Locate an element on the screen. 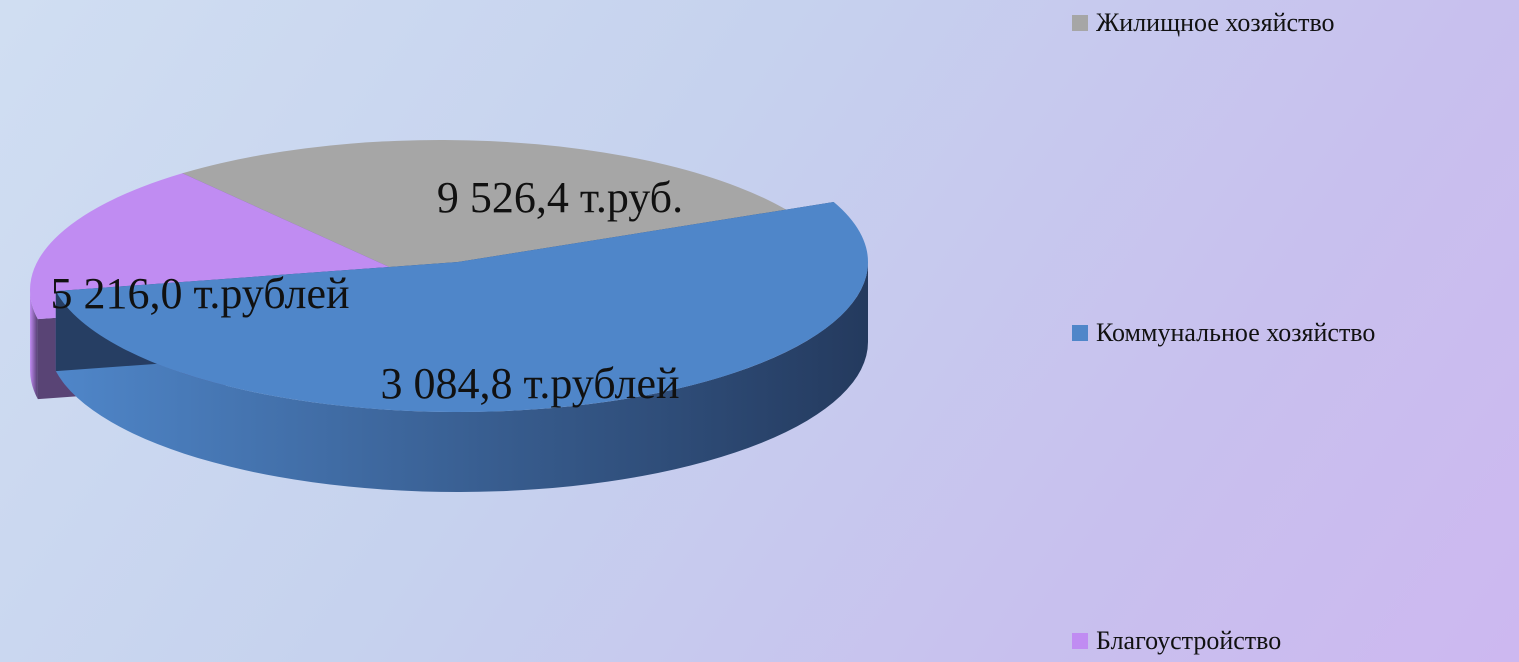 The width and height of the screenshot is (1519, 662). legend-swatch-landscaping is located at coordinates (1080, 641).